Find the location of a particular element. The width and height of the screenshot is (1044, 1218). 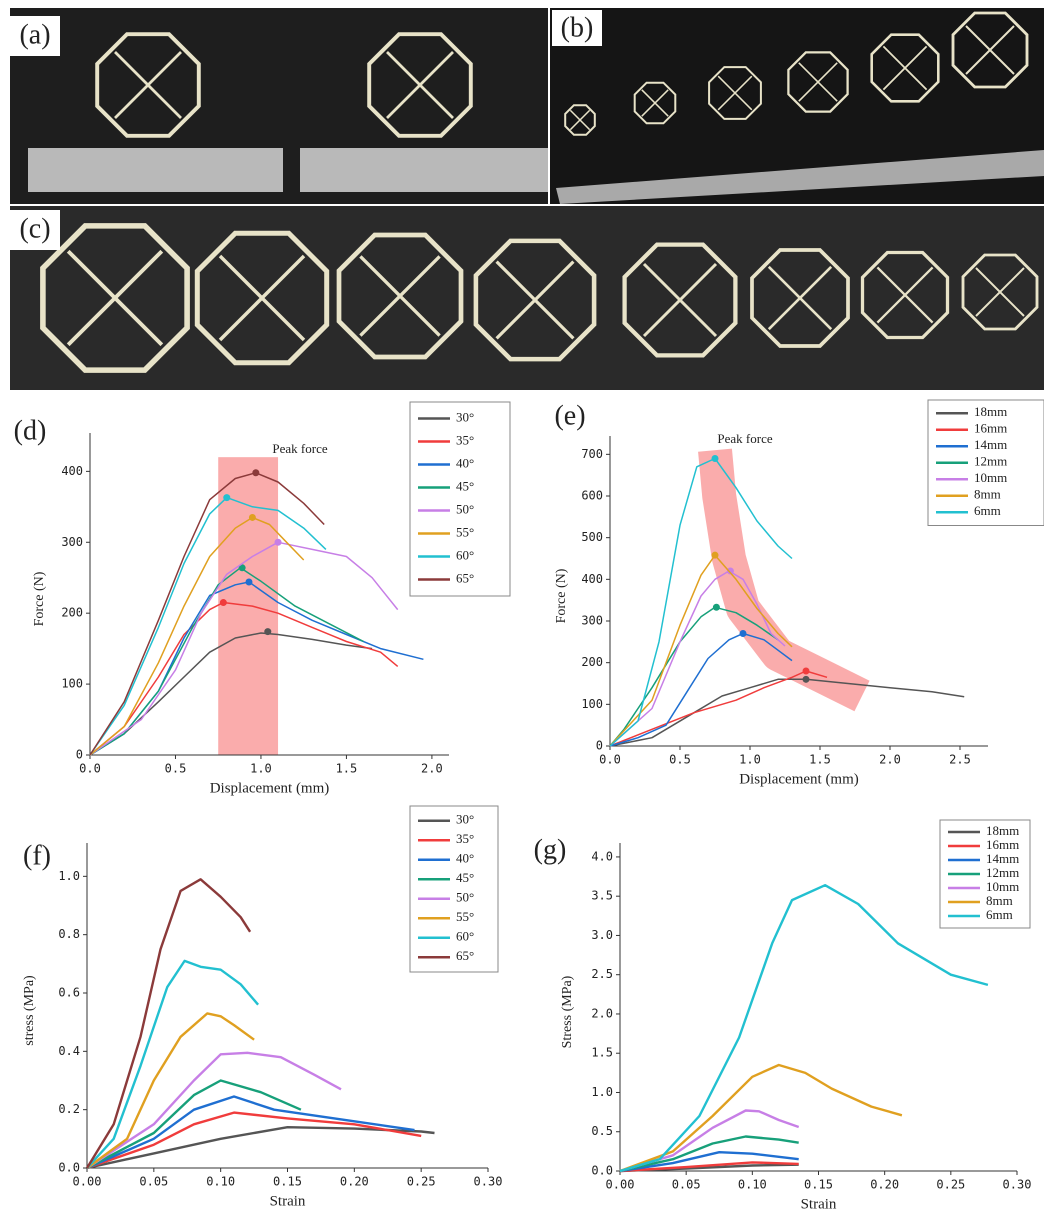

legend-label: 18mm is located at coordinates (990, 411).